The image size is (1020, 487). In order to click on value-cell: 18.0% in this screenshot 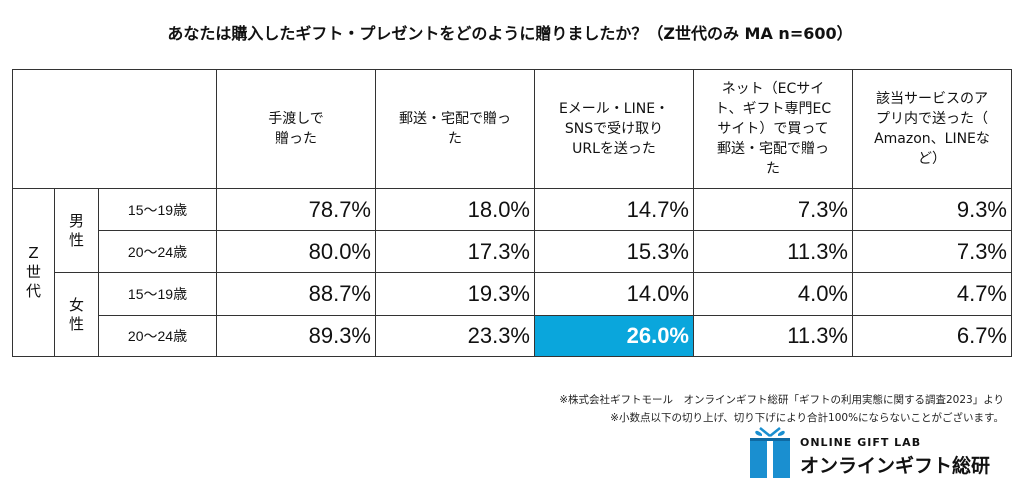, I will do `click(455, 209)`.